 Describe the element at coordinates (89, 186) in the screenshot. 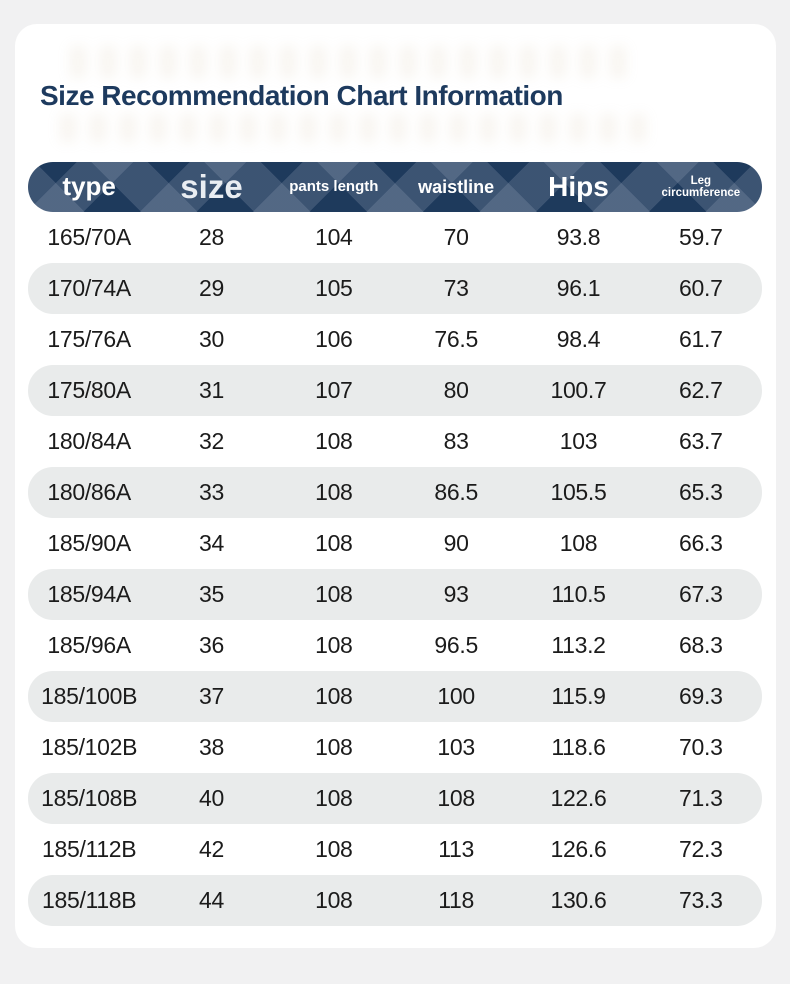

I see `column-header-type: type` at that location.